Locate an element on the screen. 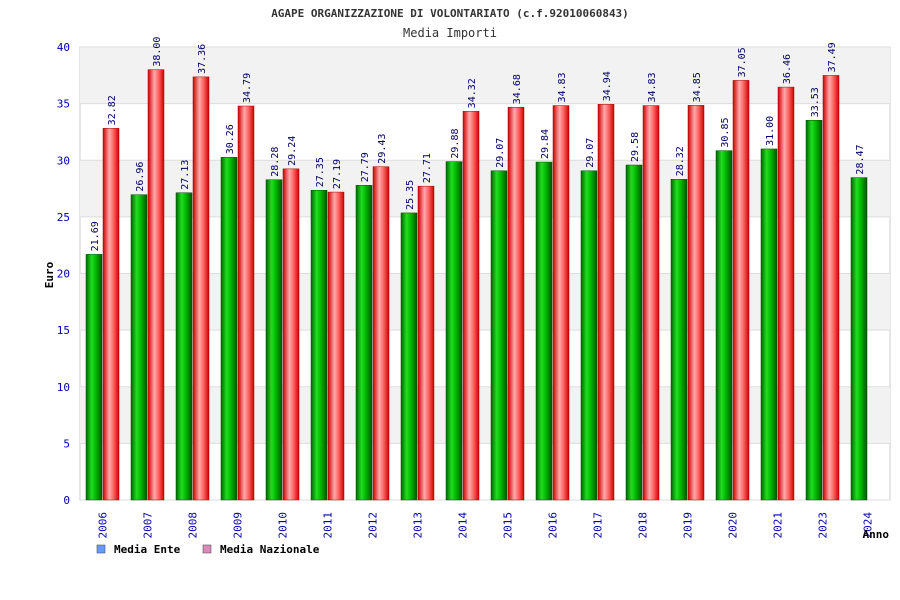 The height and width of the screenshot is (600, 900). y-tick-label: 10 is located at coordinates (63, 387).